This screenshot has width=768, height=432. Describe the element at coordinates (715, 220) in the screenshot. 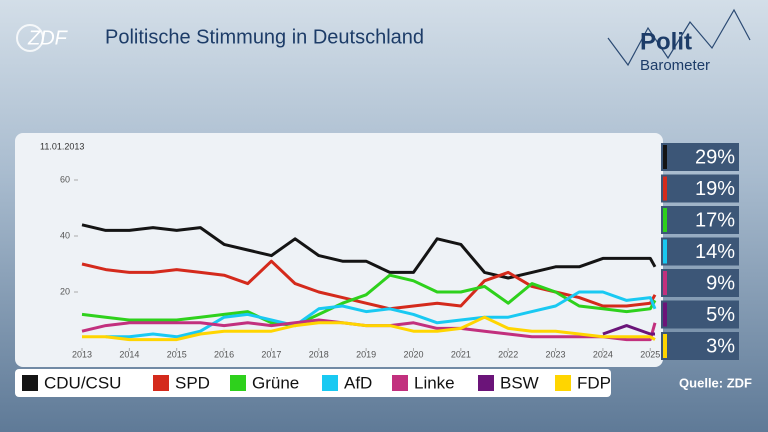

I see `latest-label: 17%` at that location.